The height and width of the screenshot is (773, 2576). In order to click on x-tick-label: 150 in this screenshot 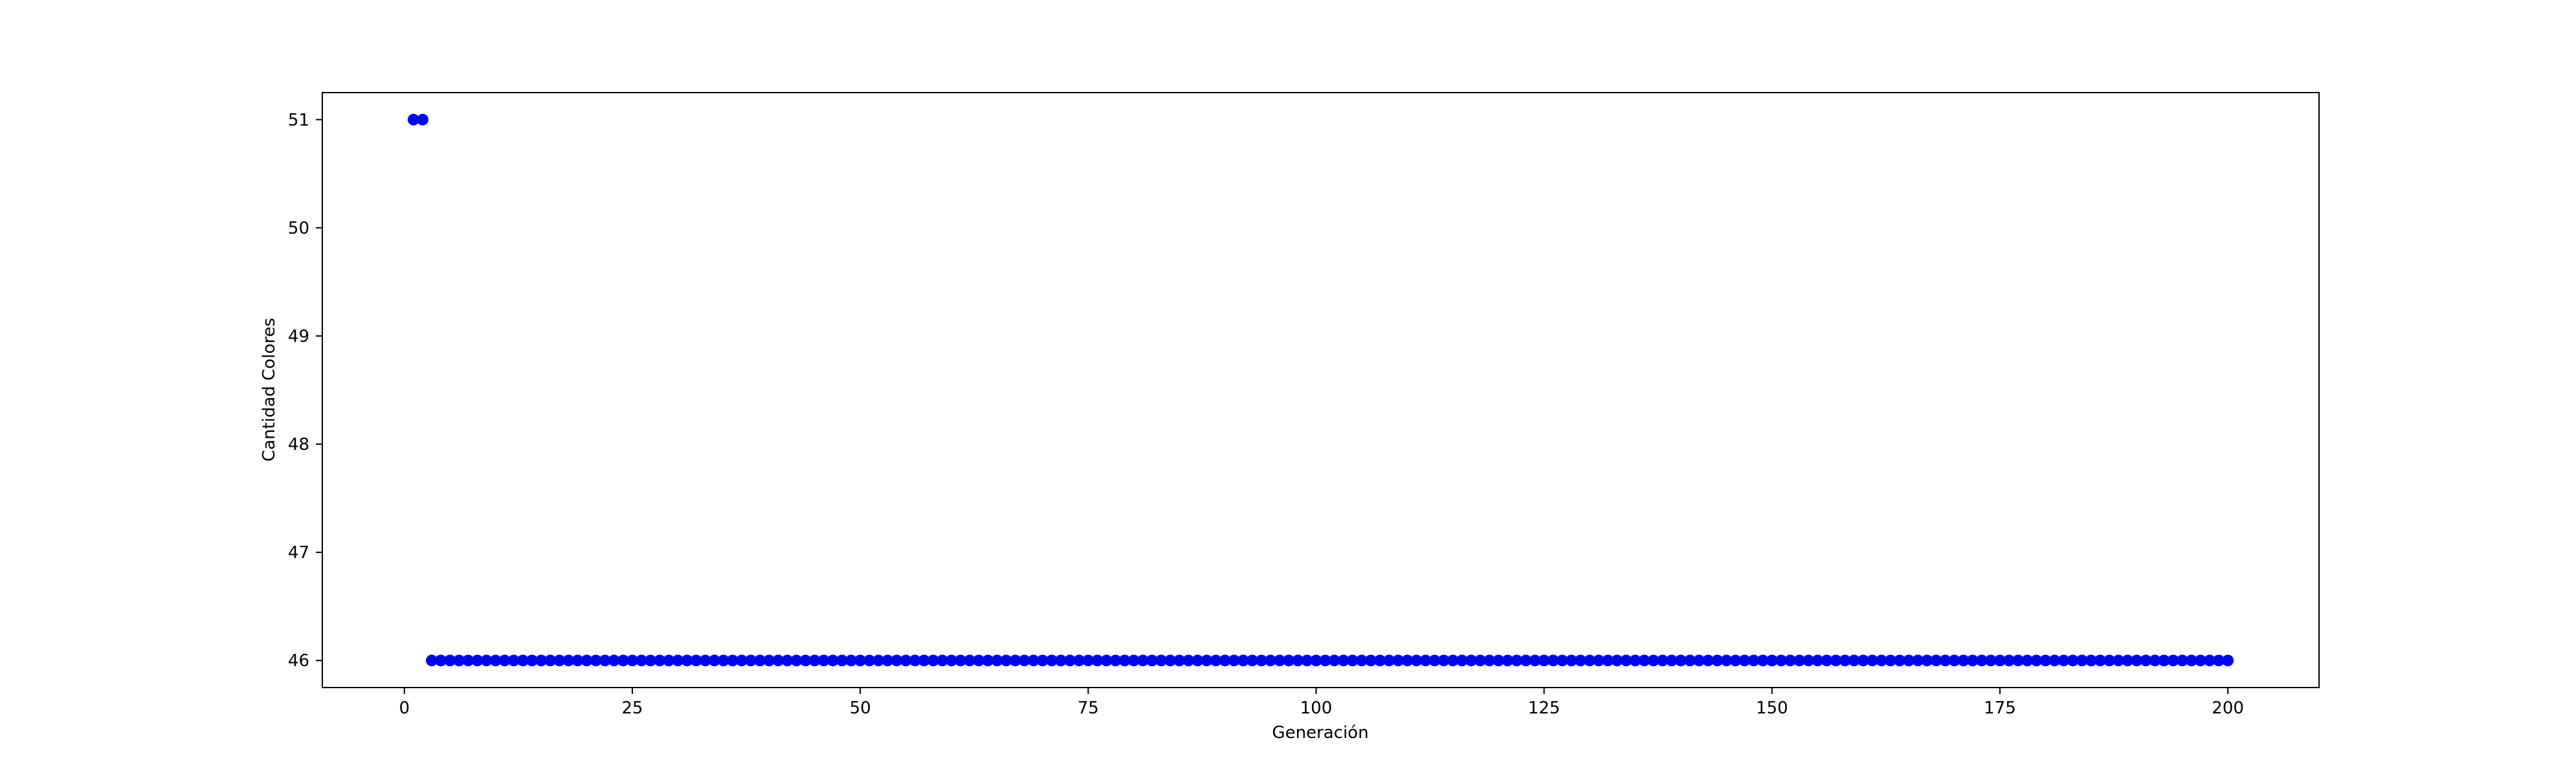, I will do `click(1772, 708)`.